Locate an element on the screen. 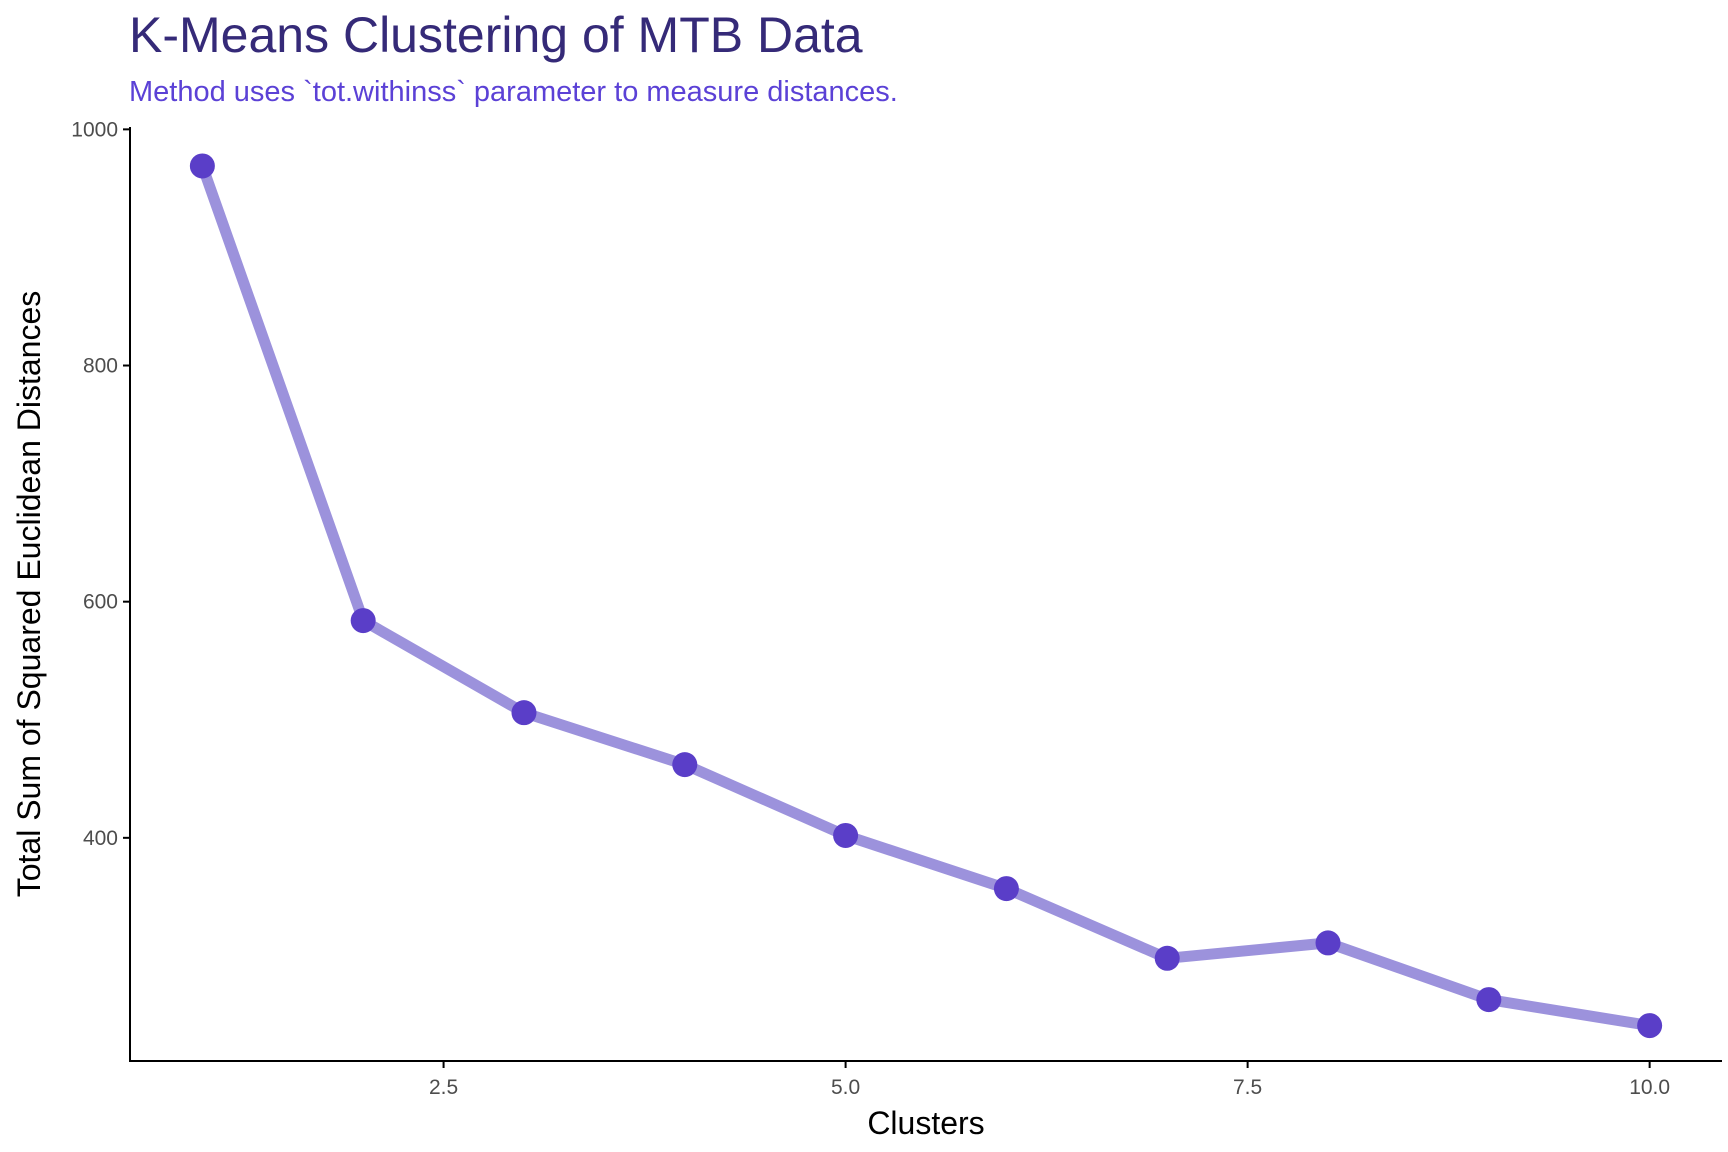  x-axis-ticks: 2.5 5.0 7.5 10.0 is located at coordinates (1049, 1080).